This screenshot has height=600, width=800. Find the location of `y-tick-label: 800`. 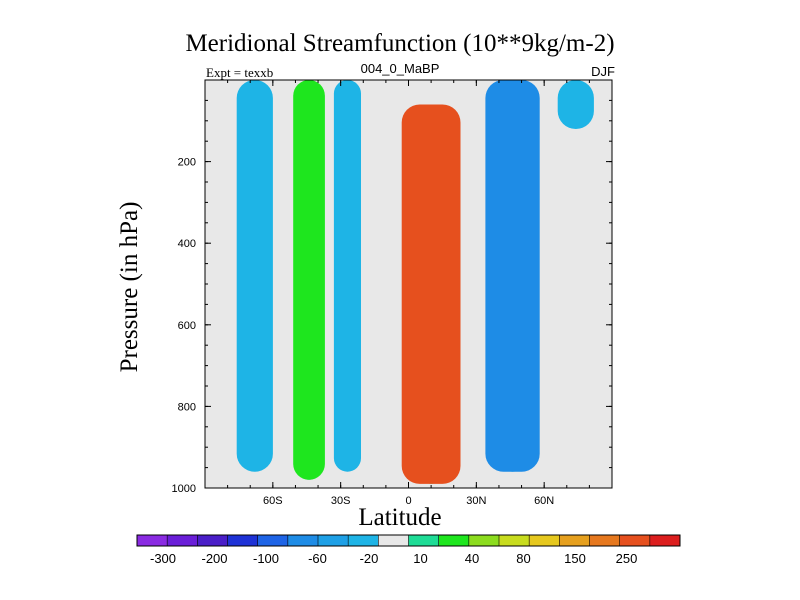

y-tick-label: 800 is located at coordinates (187, 407).